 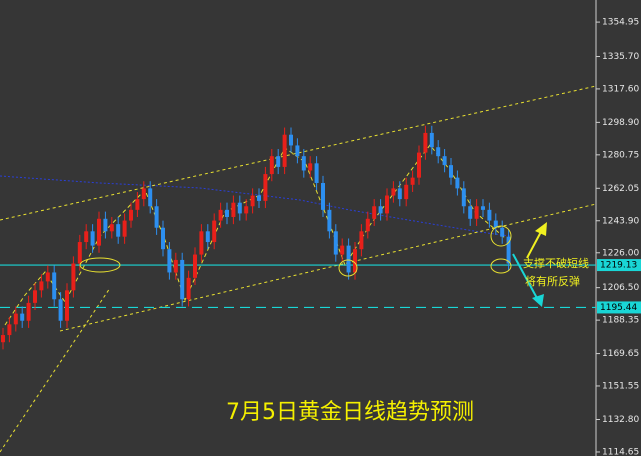 I want to click on y-tick-label: 1298.90, so click(x=620, y=123).